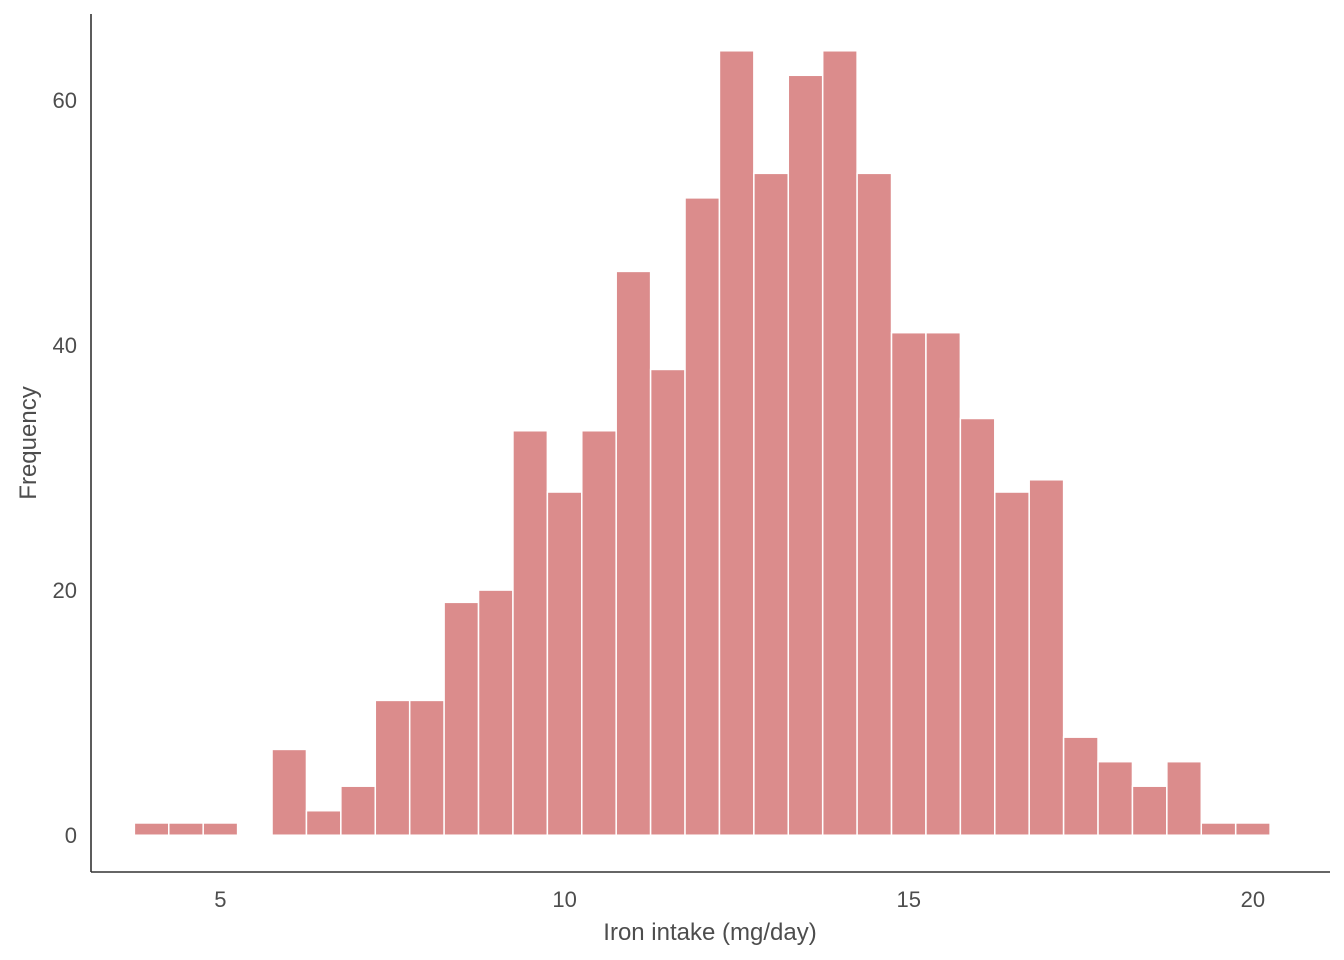 This screenshot has width=1344, height=960. What do you see at coordinates (1253, 899) in the screenshot?
I see `x-tick-label: 20` at bounding box center [1253, 899].